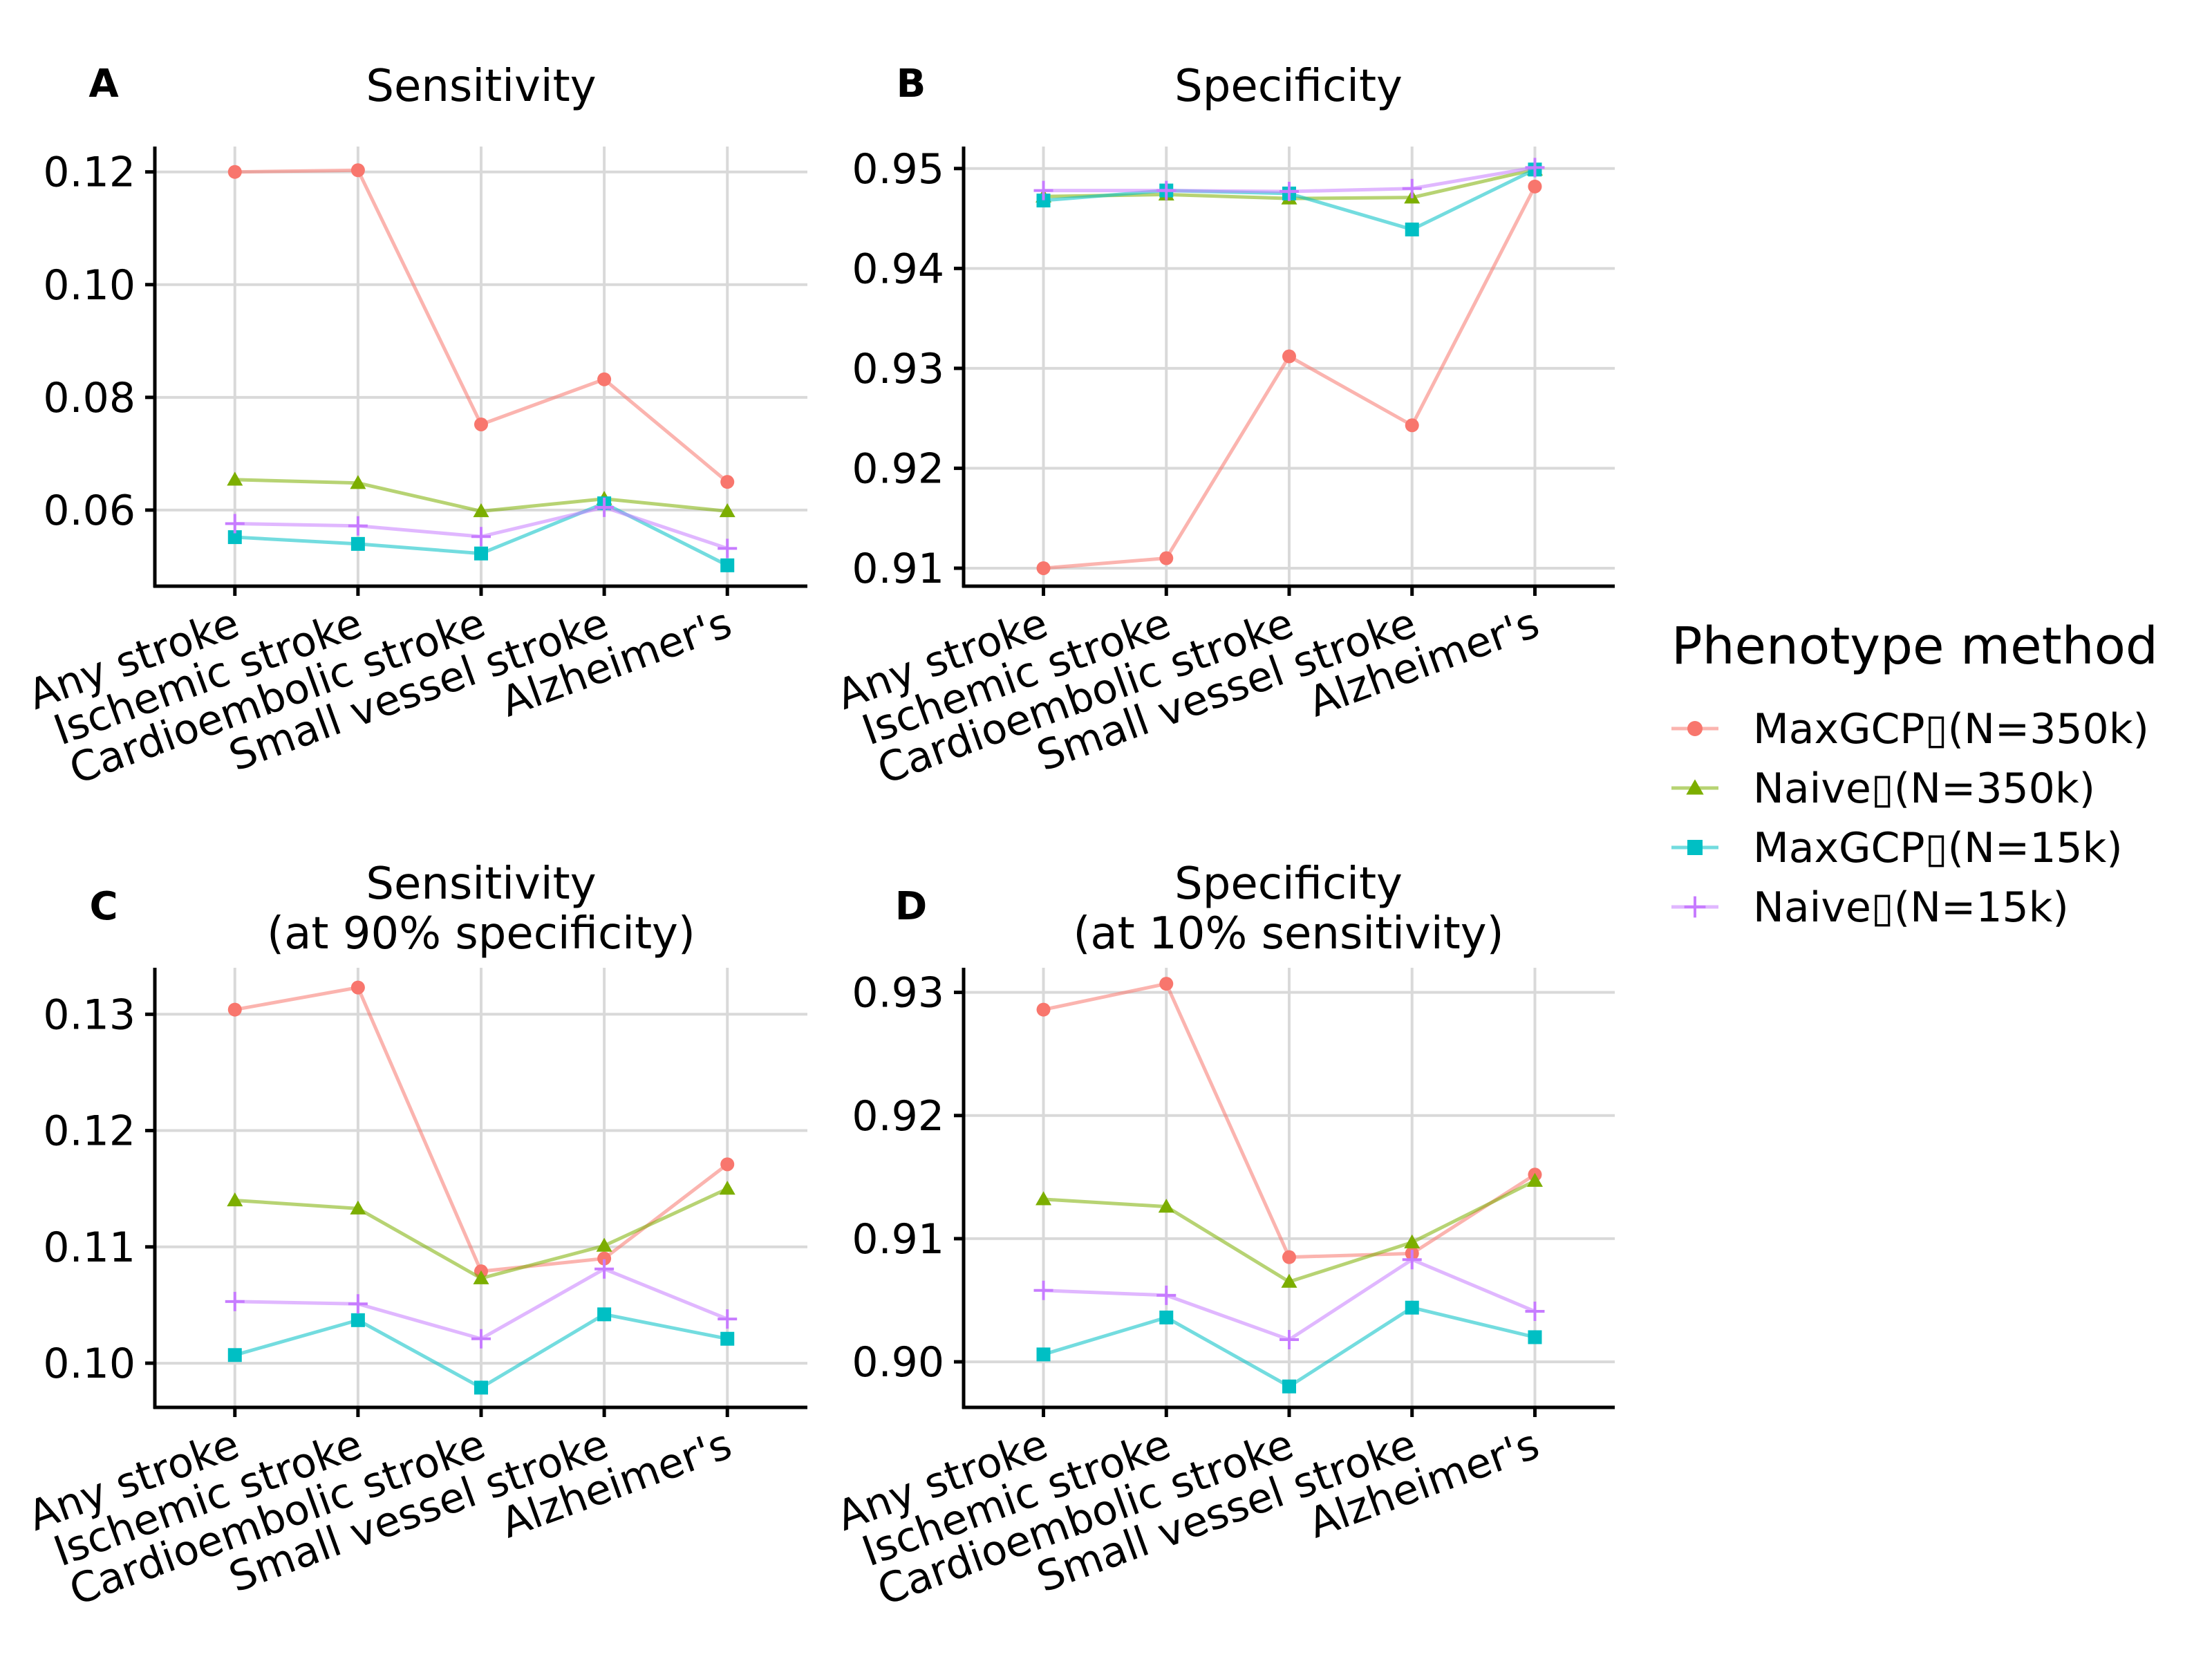 The width and height of the screenshot is (2212, 1659). I want to click on y-tick-label: 0.08, so click(89, 398).